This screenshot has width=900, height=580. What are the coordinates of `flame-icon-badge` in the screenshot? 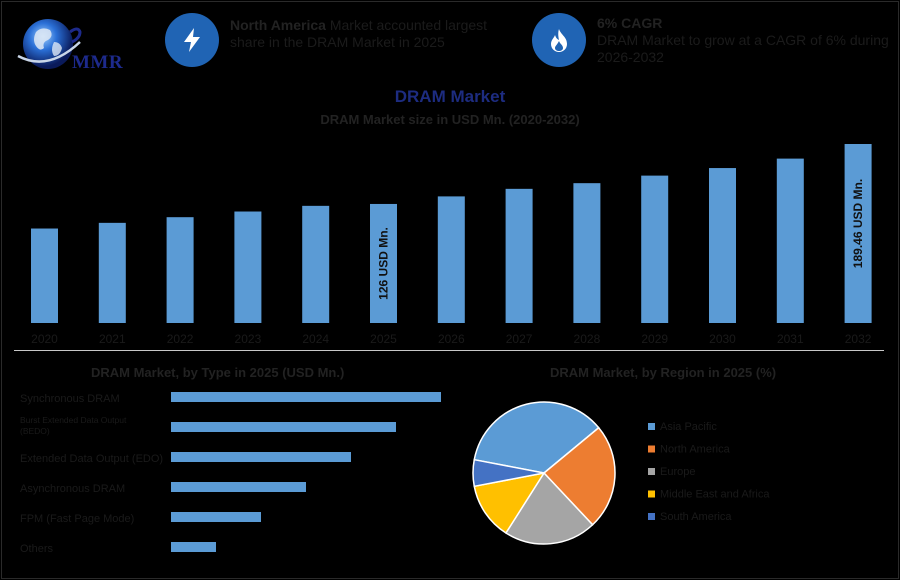 It's located at (559, 40).